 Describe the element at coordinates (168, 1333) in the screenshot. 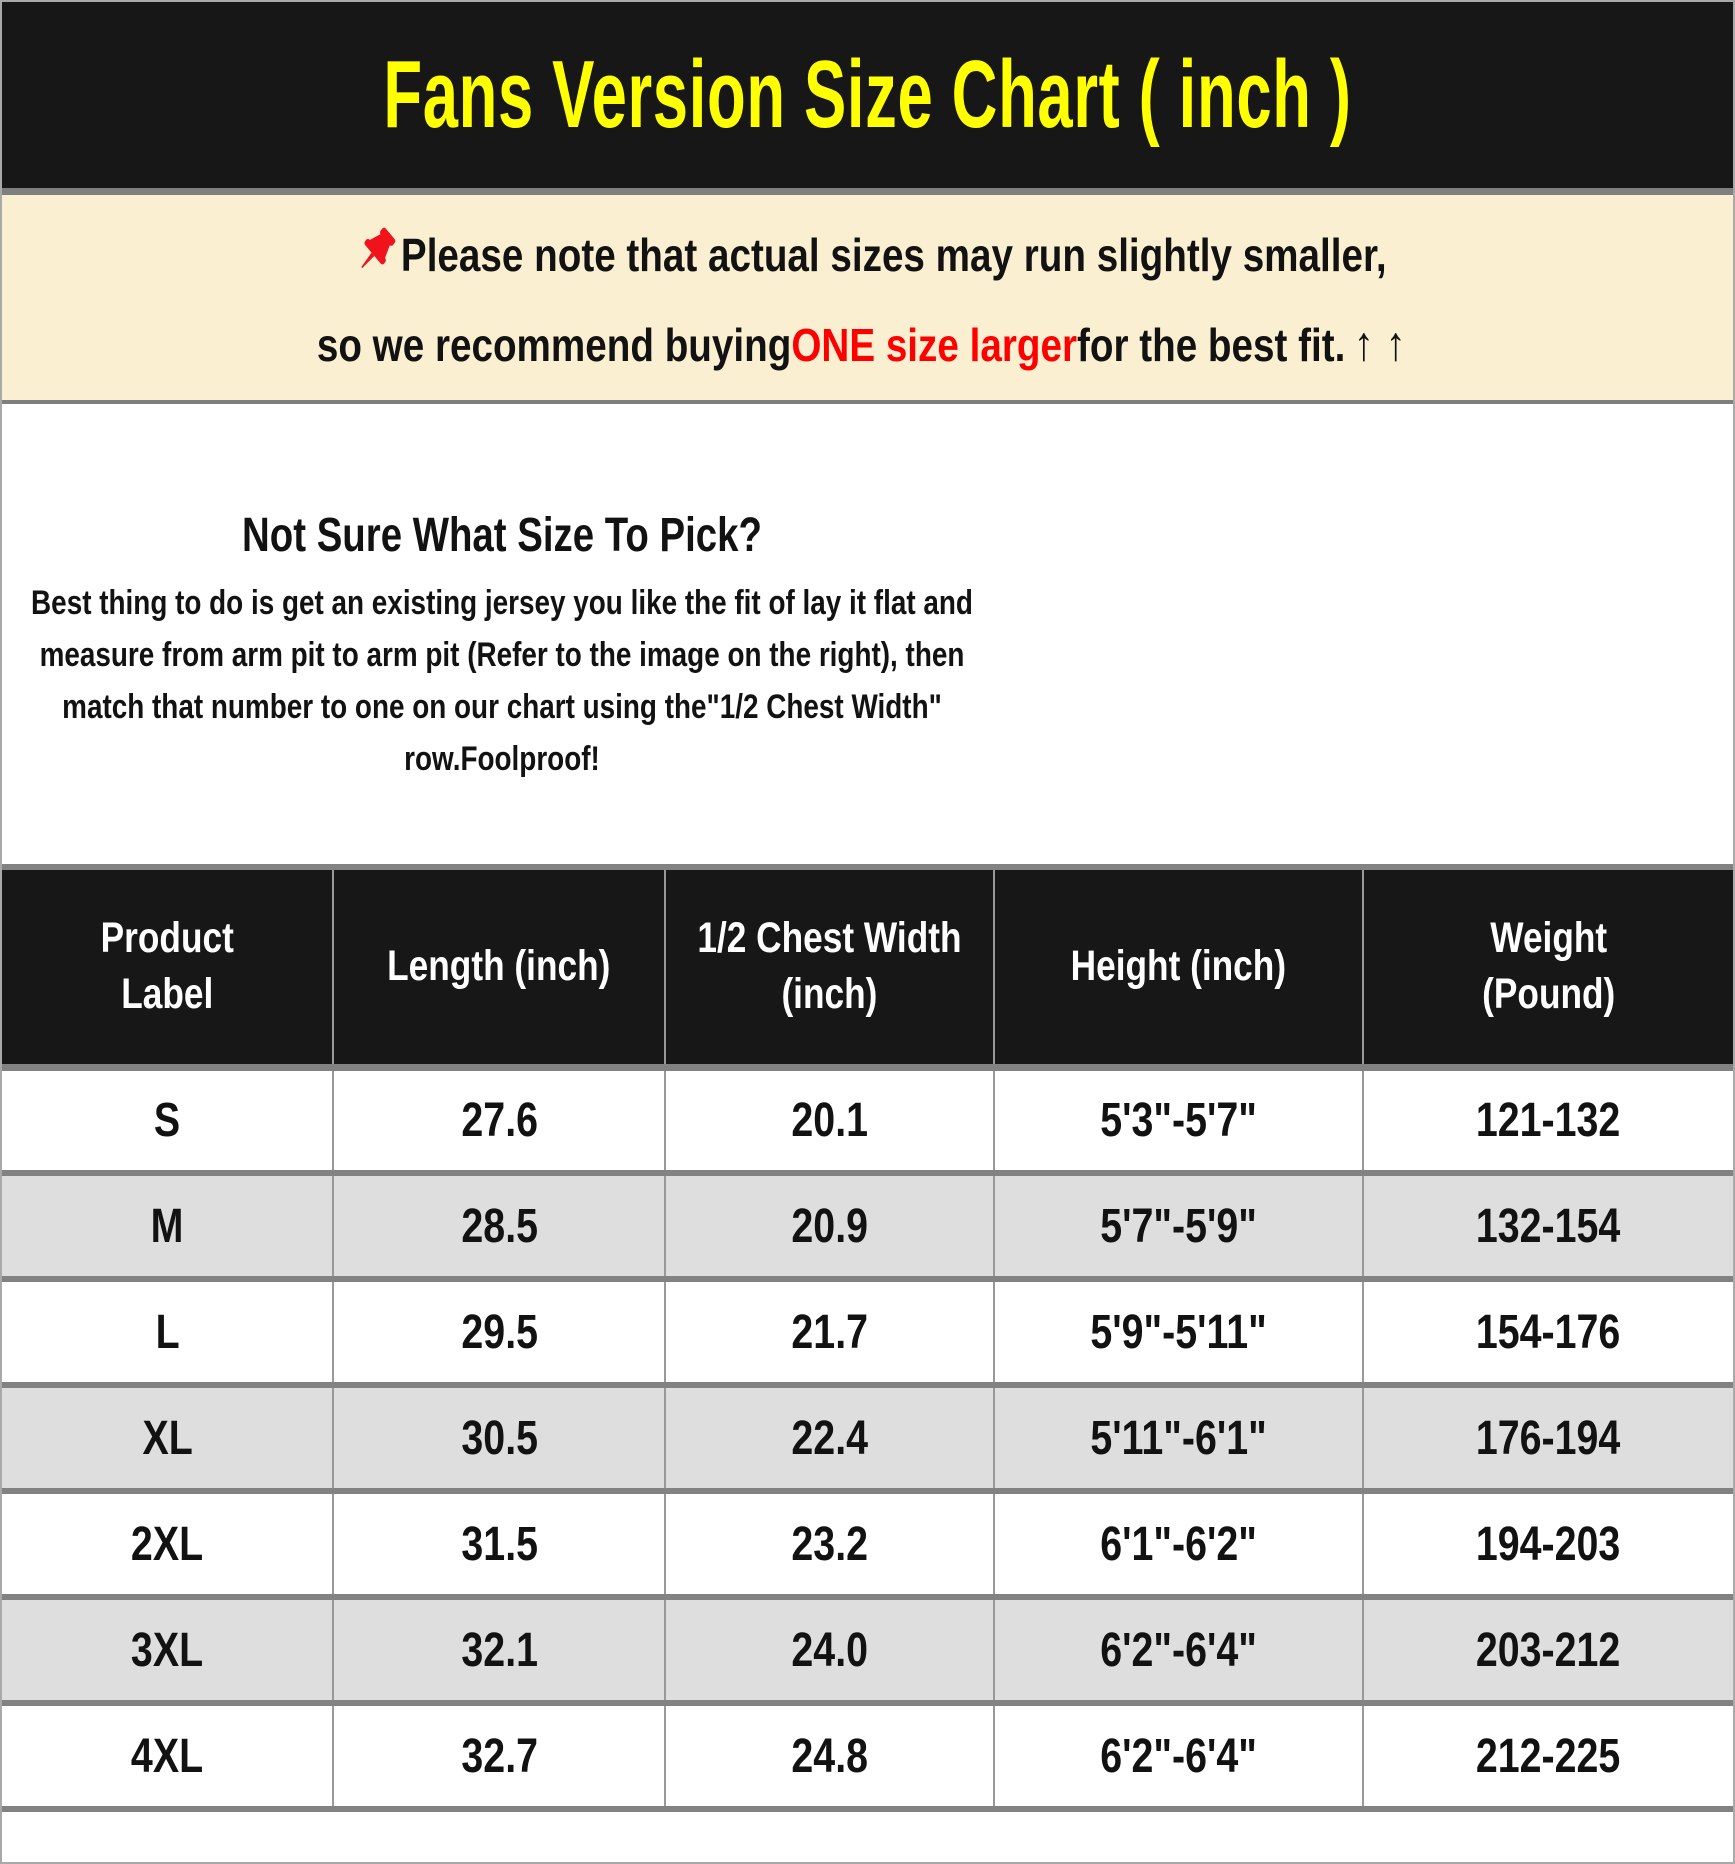

I see `cell-product-label: L` at that location.